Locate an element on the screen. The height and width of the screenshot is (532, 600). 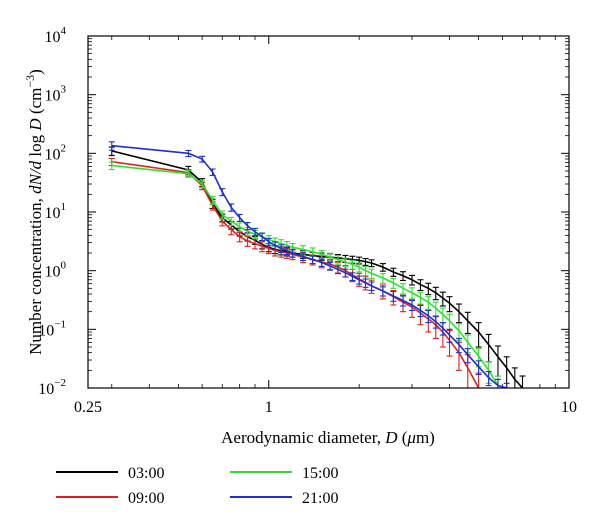
y-axis-label: Number concentration, dN/d log D (cm−3) is located at coordinates (34, 212).